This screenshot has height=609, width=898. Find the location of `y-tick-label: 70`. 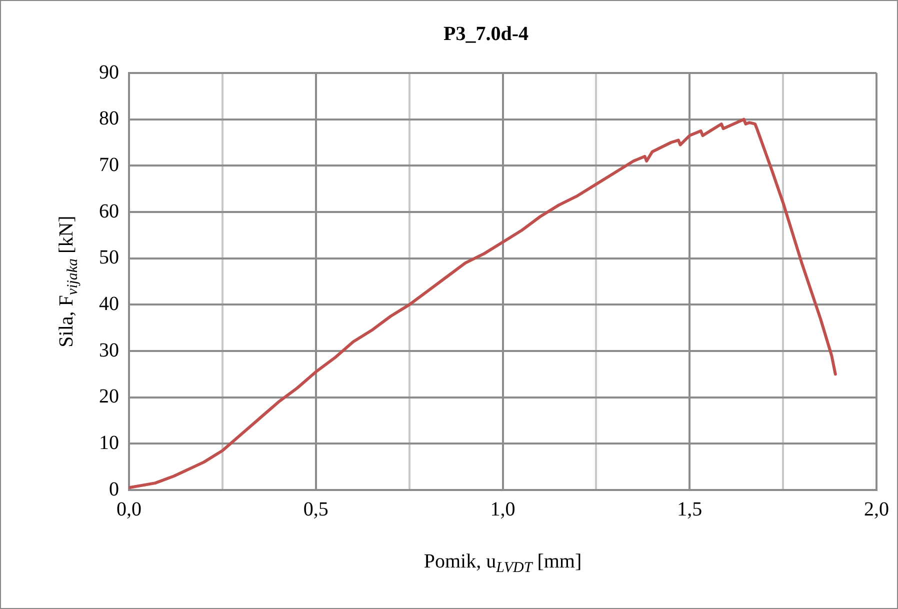

y-tick-label: 70 is located at coordinates (109, 165).